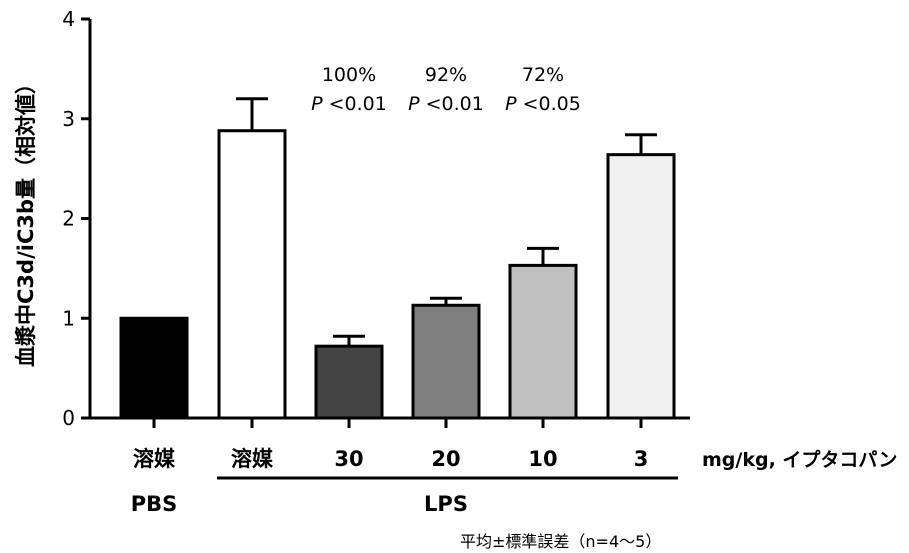 The width and height of the screenshot is (909, 553). I want to click on group-label-pbs: PBS, so click(154, 504).